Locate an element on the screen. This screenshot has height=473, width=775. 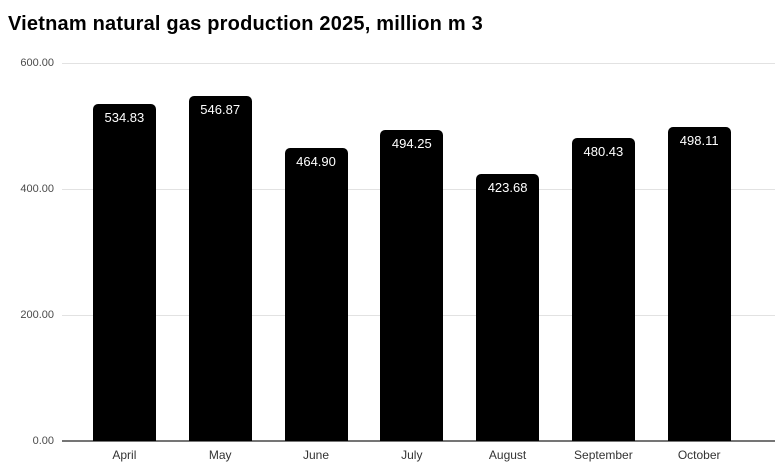
bar-august: 423.68 is located at coordinates (508, 307).